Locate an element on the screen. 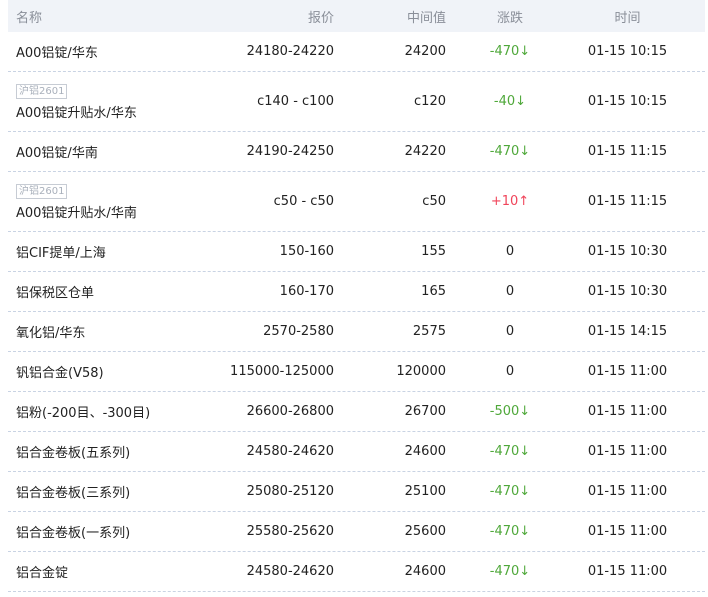  name-cell: 铝合金卷板(五系列) is located at coordinates (108, 451).